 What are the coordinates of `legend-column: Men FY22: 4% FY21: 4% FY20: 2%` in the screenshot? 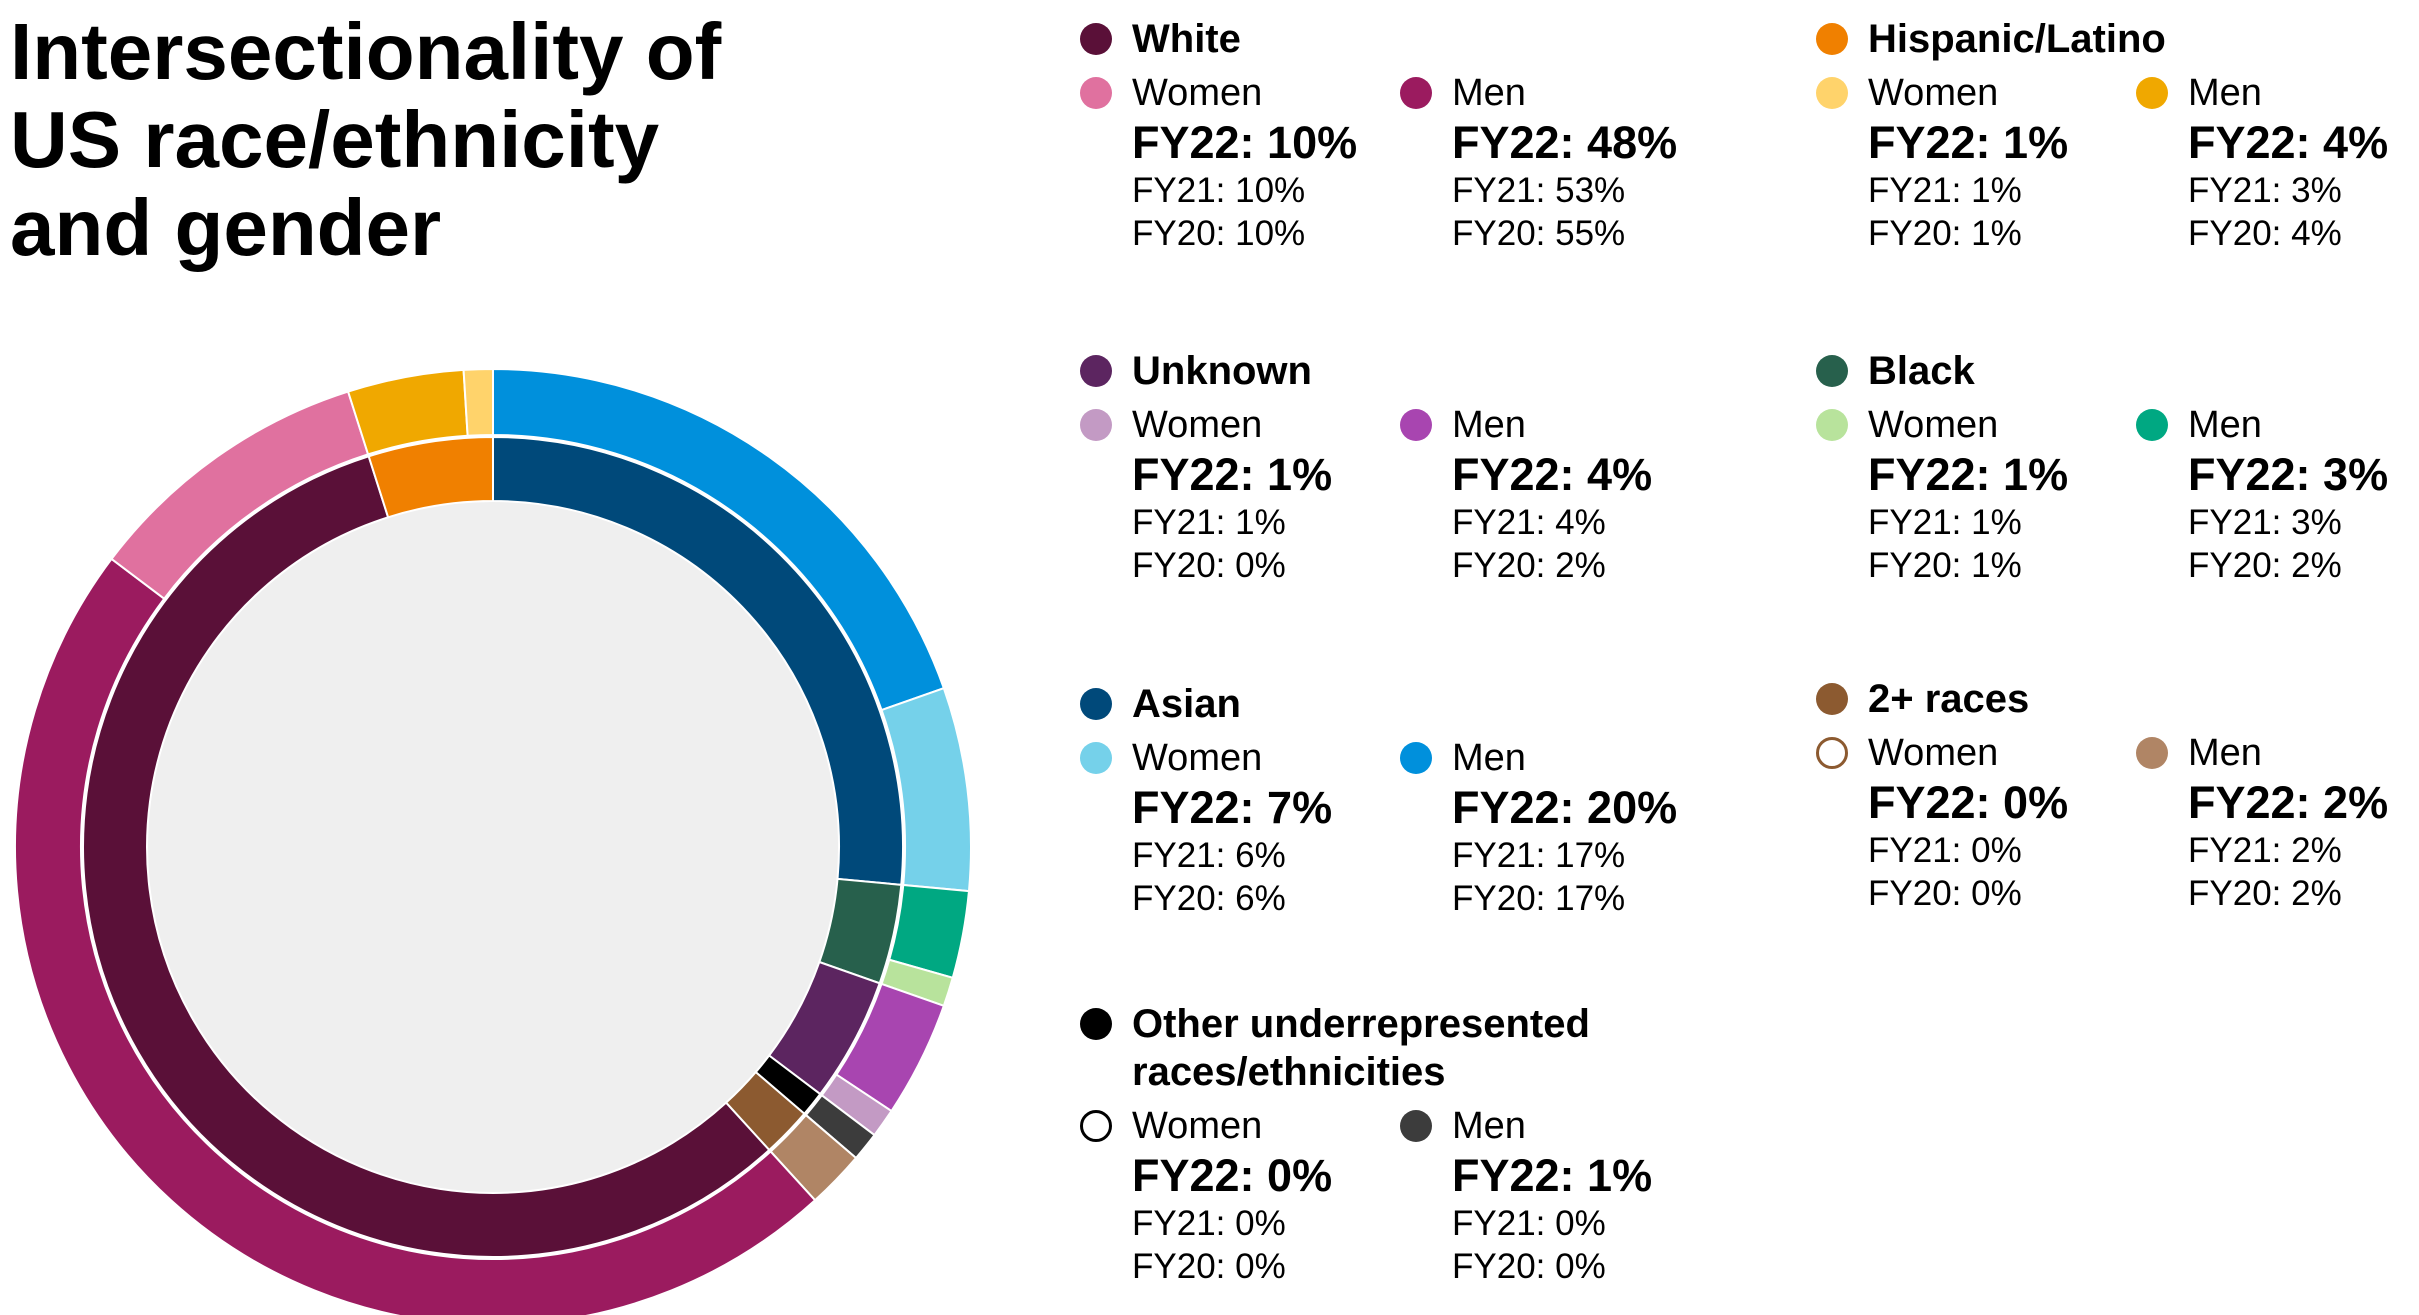 It's located at (1560, 494).